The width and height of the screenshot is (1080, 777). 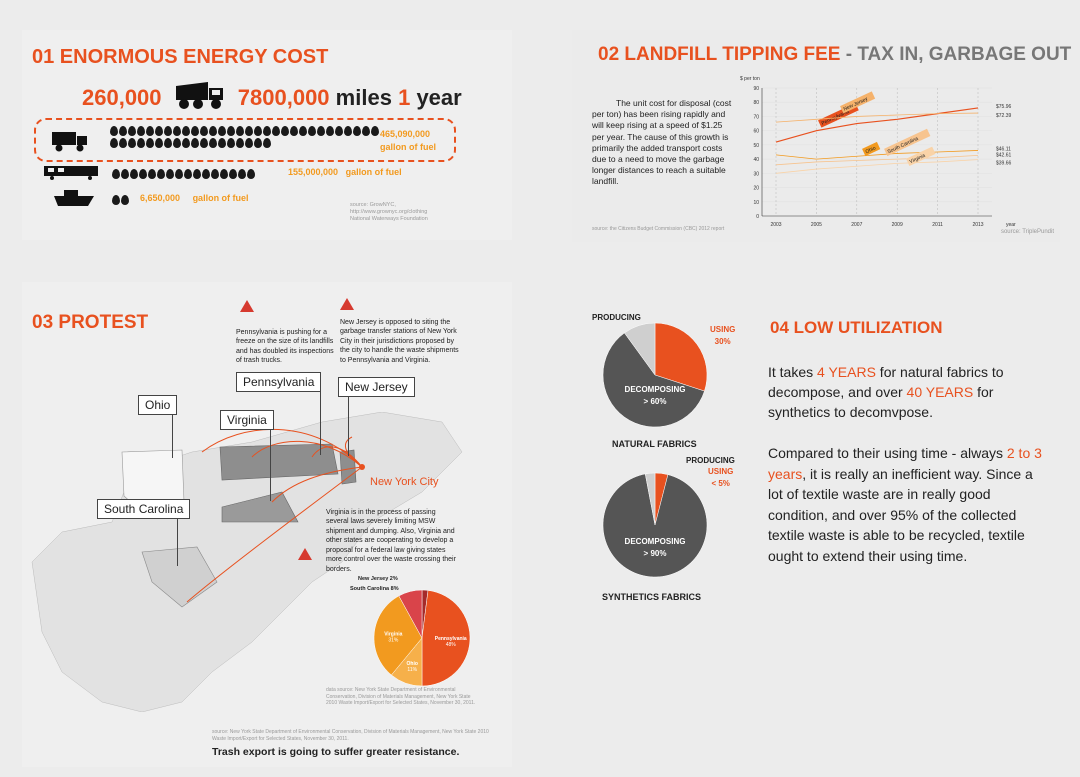 What do you see at coordinates (220, 198) in the screenshot?
I see `ship-fuel-unit: gallon of fuel` at bounding box center [220, 198].